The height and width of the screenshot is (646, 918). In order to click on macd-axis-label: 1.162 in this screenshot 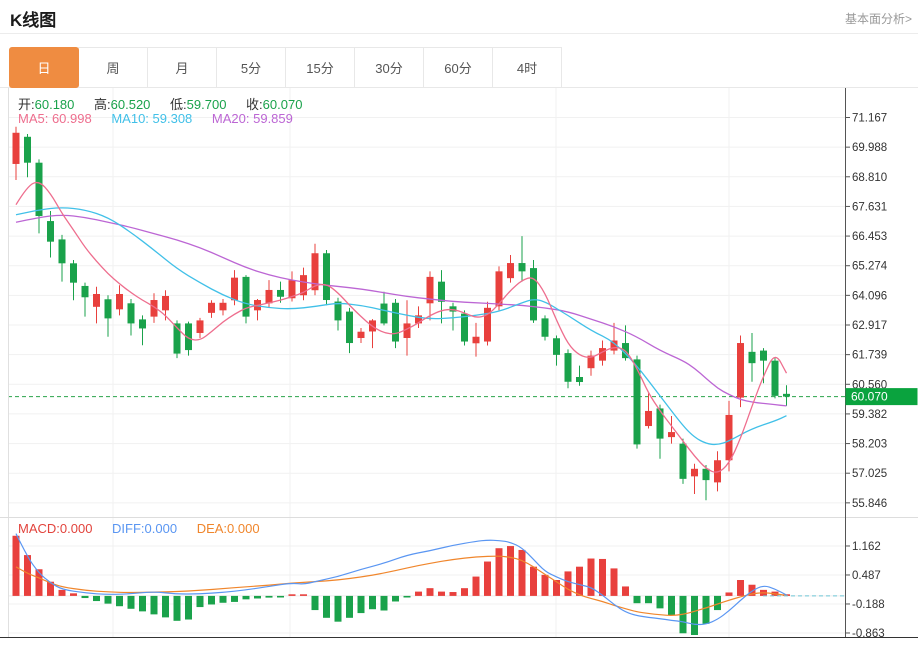, I will do `click(866, 547)`.